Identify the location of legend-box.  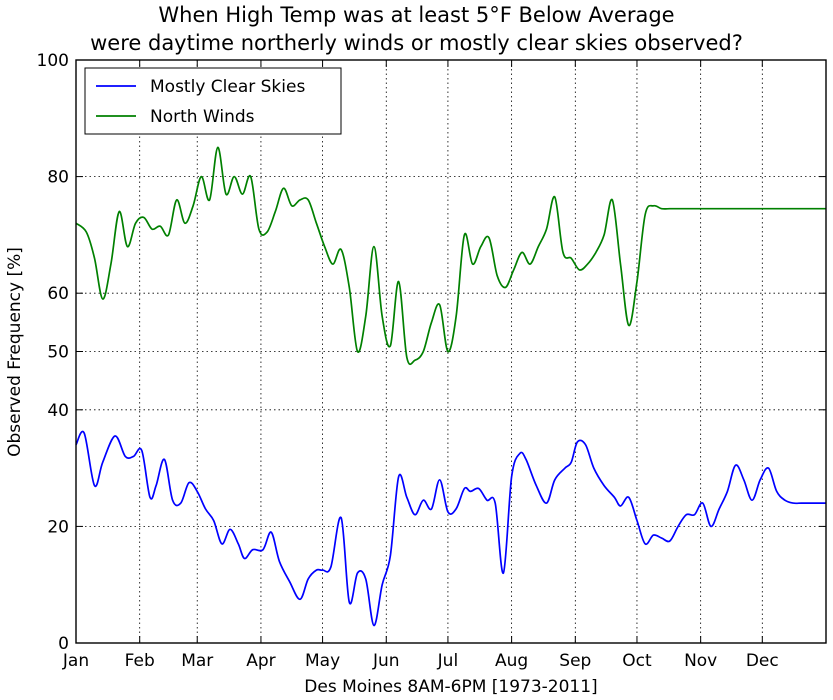
(213, 101).